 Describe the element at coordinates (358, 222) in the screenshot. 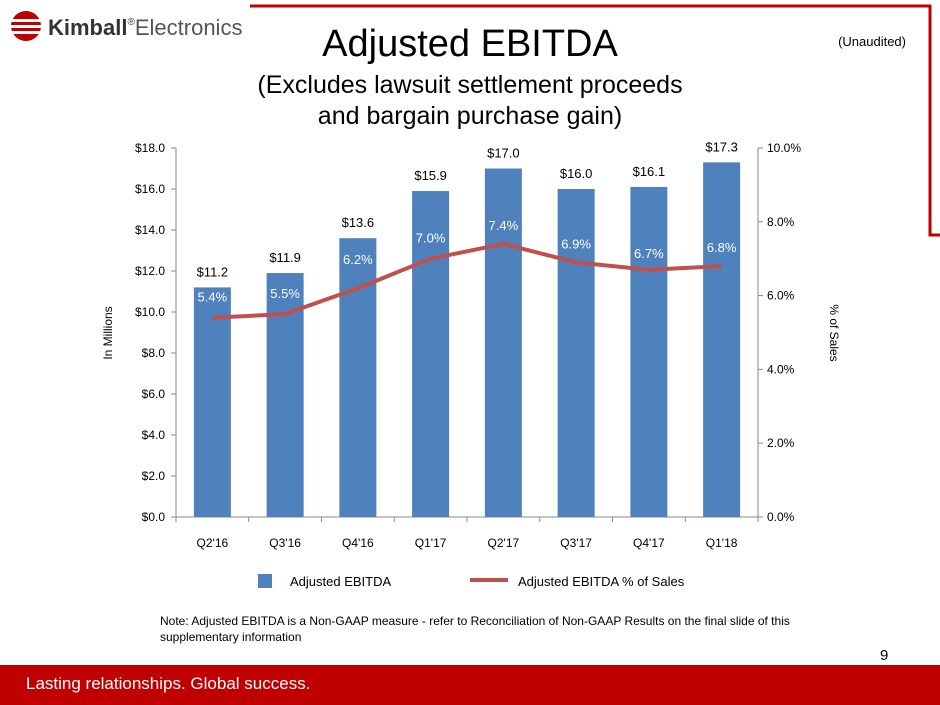

I see `bar-value-label: $13.6` at that location.